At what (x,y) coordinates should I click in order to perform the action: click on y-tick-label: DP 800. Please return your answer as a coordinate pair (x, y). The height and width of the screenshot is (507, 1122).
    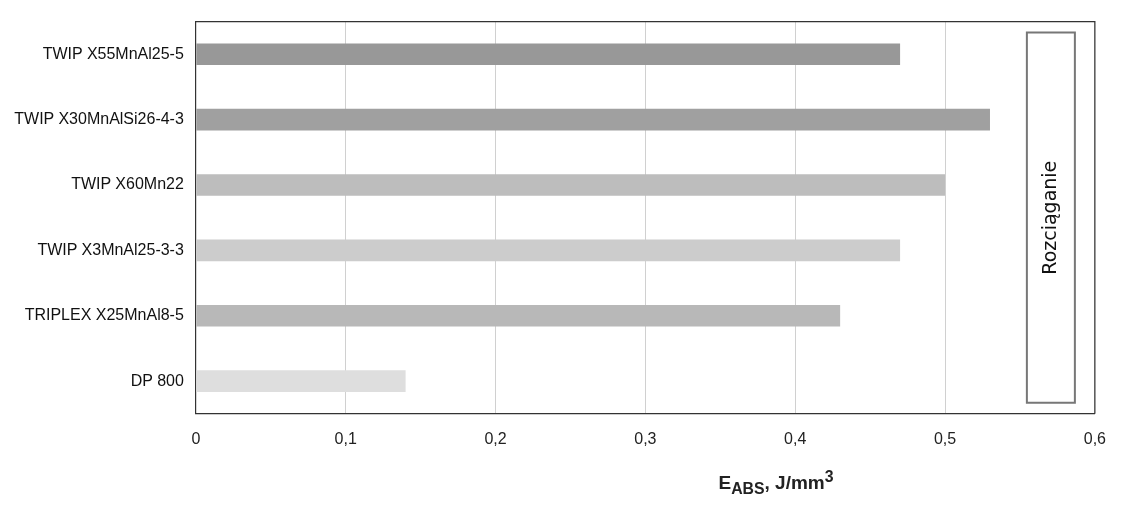
    Looking at the image, I should click on (157, 380).